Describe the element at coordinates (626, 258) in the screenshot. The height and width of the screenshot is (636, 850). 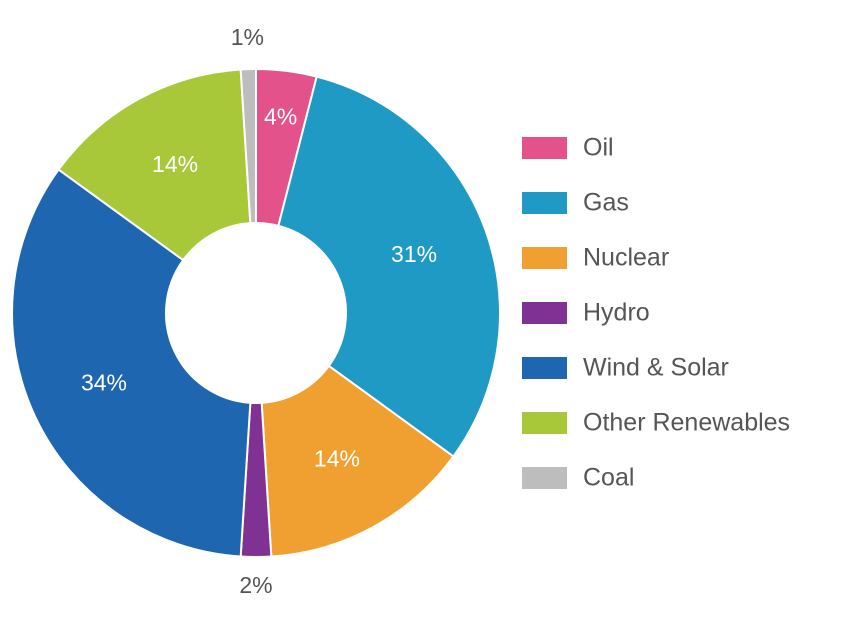
I see `legend-label: Nuclear` at that location.